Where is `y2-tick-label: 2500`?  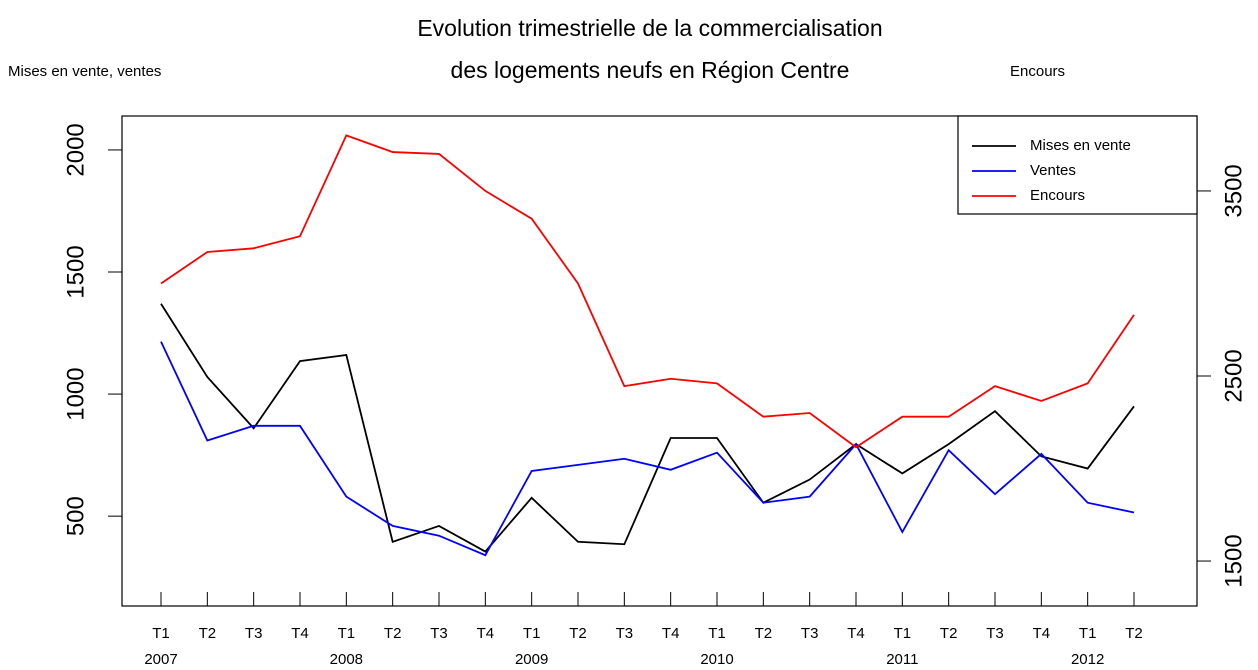
y2-tick-label: 2500 is located at coordinates (1233, 375).